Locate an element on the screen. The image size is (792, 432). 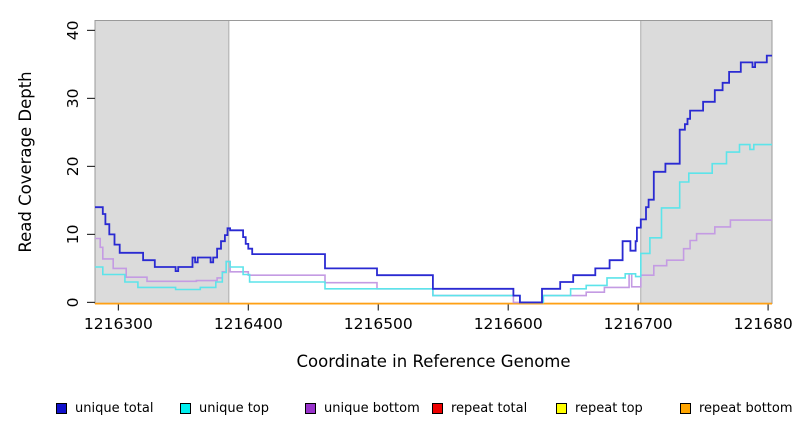
x-axis-title: Coordinate in Reference Genome is located at coordinates (433, 361).